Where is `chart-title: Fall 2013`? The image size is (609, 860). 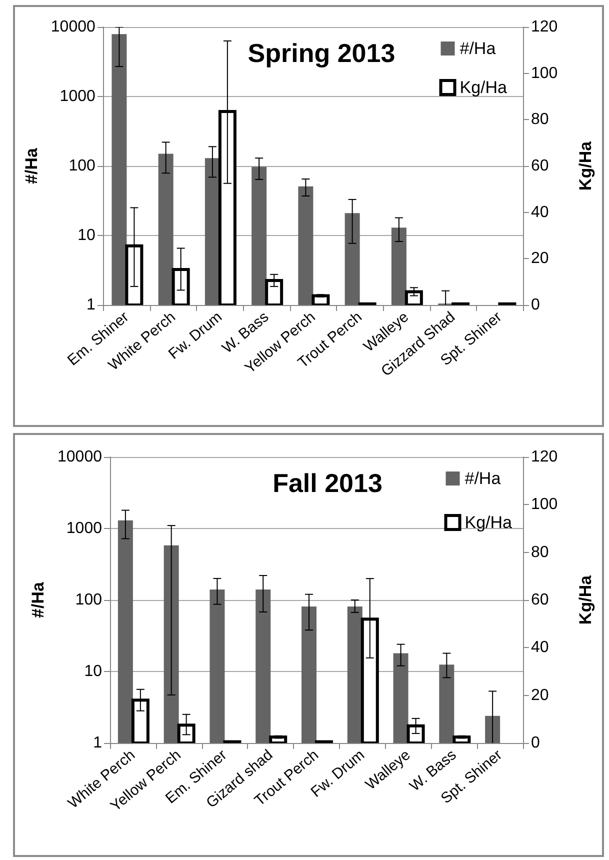
chart-title: Fall 2013 is located at coordinates (327, 483).